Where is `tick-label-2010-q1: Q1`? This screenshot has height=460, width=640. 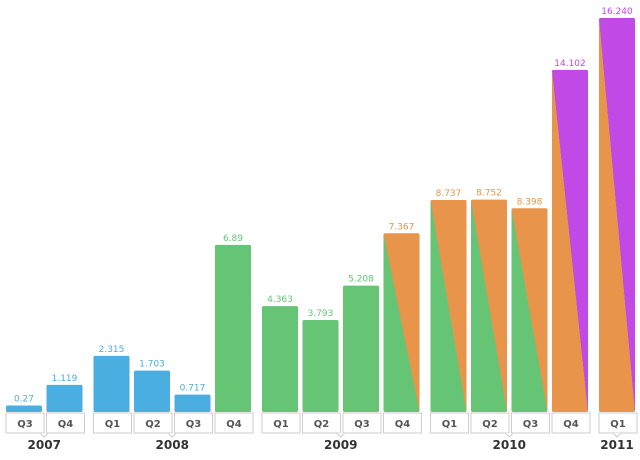
tick-label-2010-q1: Q1 is located at coordinates (450, 424).